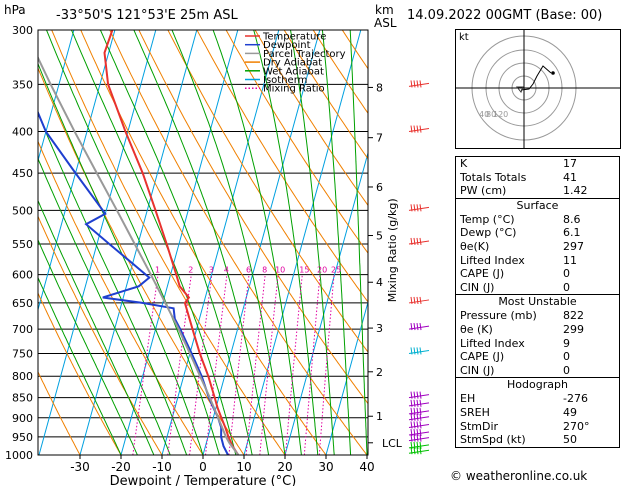  Describe the element at coordinates (519, 476) in the screenshot. I see `footer-credit: © weatheronline.co.uk` at that location.